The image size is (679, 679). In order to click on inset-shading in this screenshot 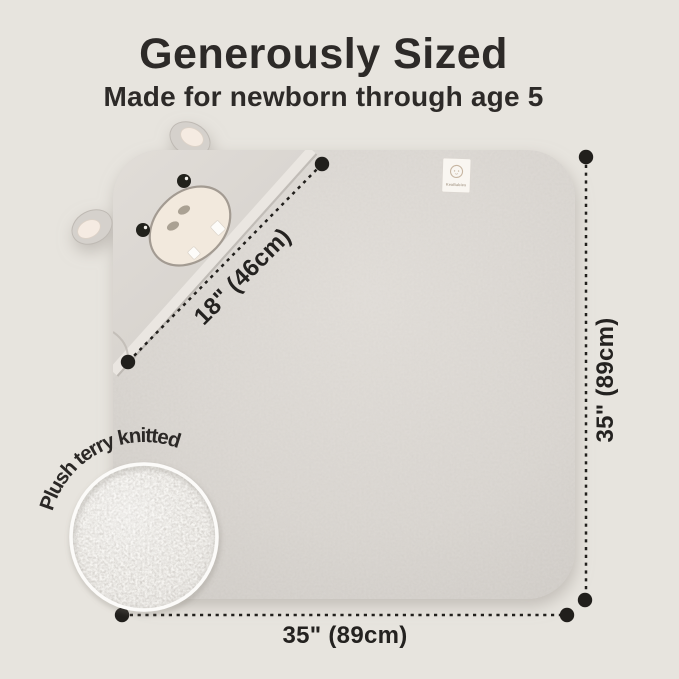, I will do `click(144, 537)`.